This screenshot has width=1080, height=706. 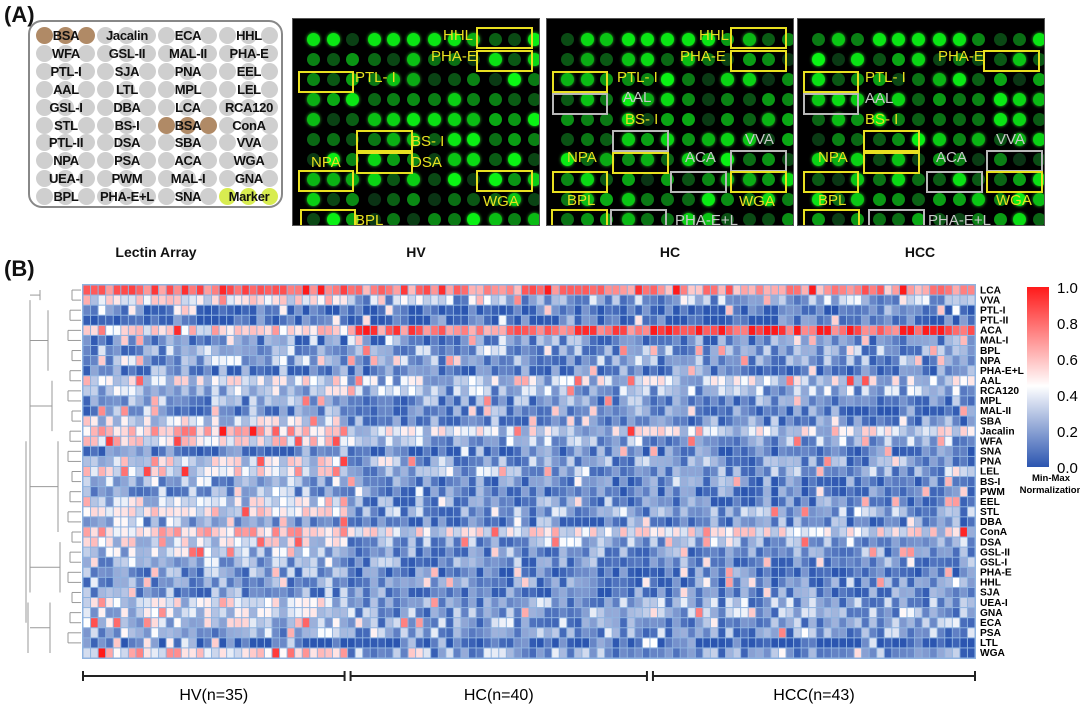 I want to click on lectin-name: BS-I, so click(x=127, y=125).